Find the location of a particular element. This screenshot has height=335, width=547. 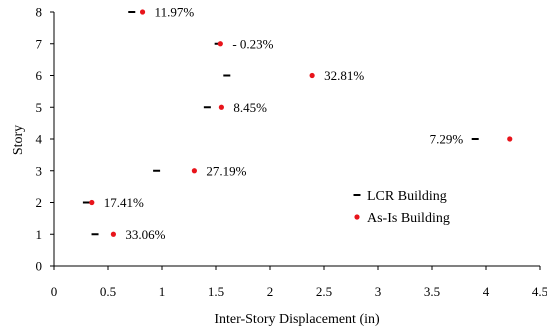

y-tick-label: 4 is located at coordinates (39, 139).